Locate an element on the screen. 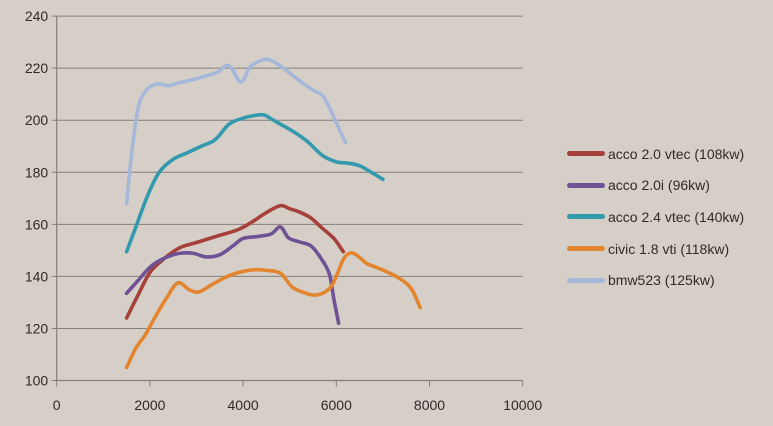  x-axis-tick-label: 4000 is located at coordinates (243, 405).